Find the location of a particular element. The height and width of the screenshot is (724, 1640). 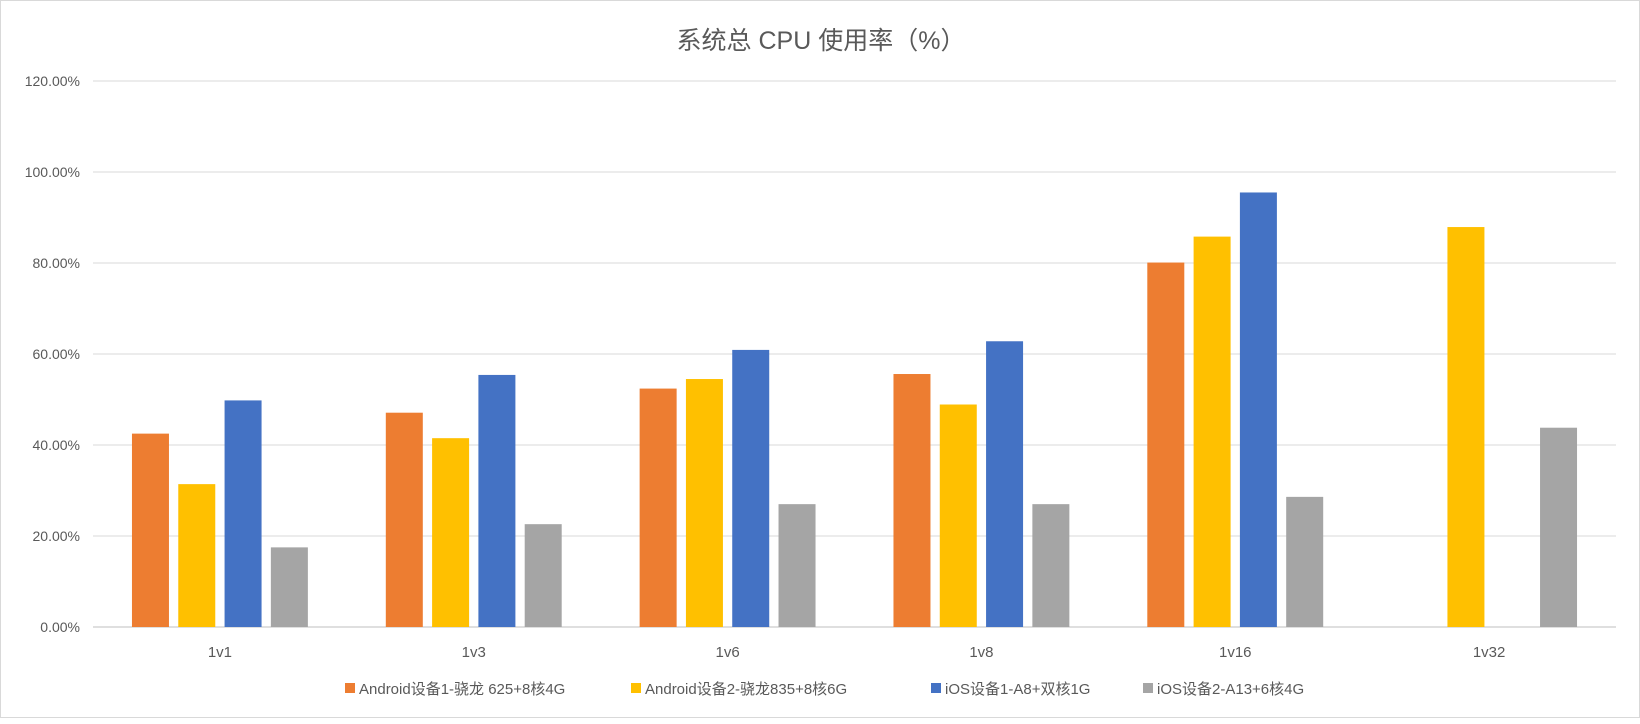

legend-label: Android设备1-骁龙 625+8核4G is located at coordinates (462, 689).